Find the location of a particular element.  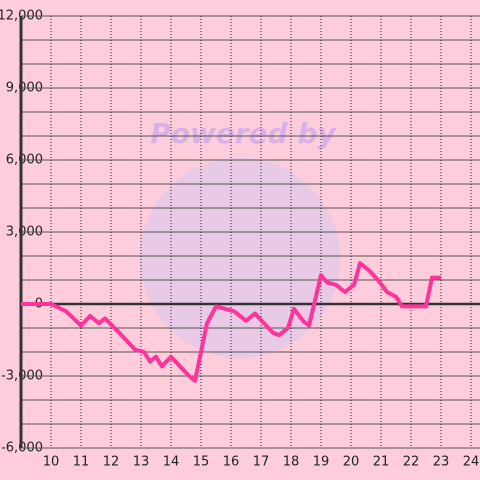

x-tick-label: 22 is located at coordinates (411, 462).